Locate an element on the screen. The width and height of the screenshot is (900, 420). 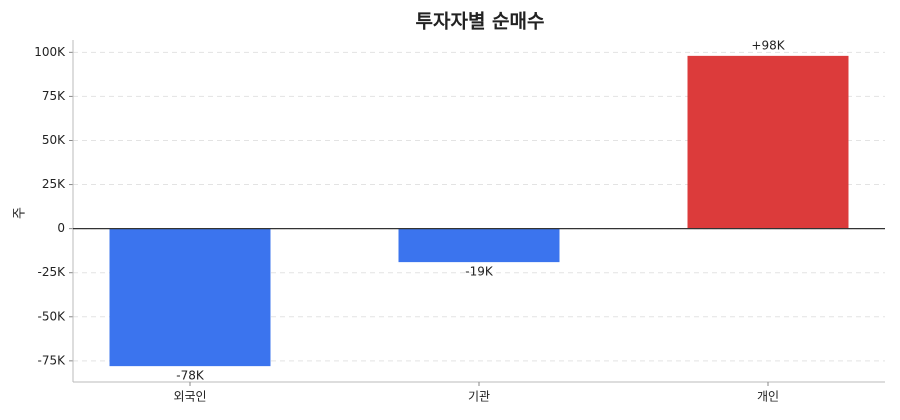
y-tick-label: 25K is located at coordinates (54, 184).